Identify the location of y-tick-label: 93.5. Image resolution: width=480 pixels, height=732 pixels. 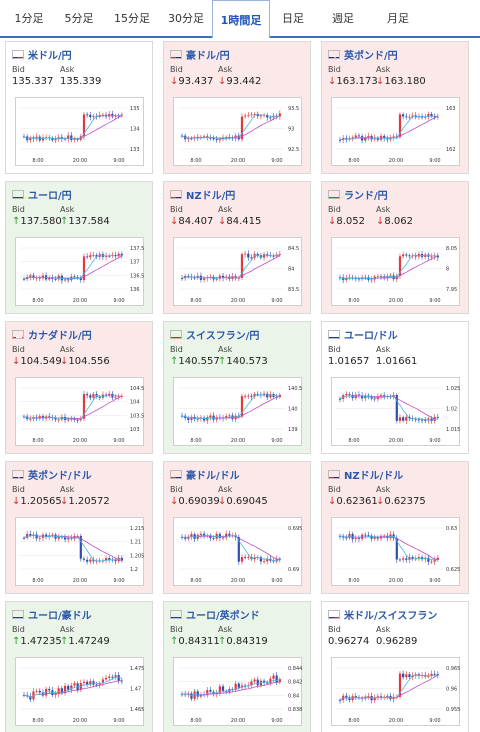
(293, 109).